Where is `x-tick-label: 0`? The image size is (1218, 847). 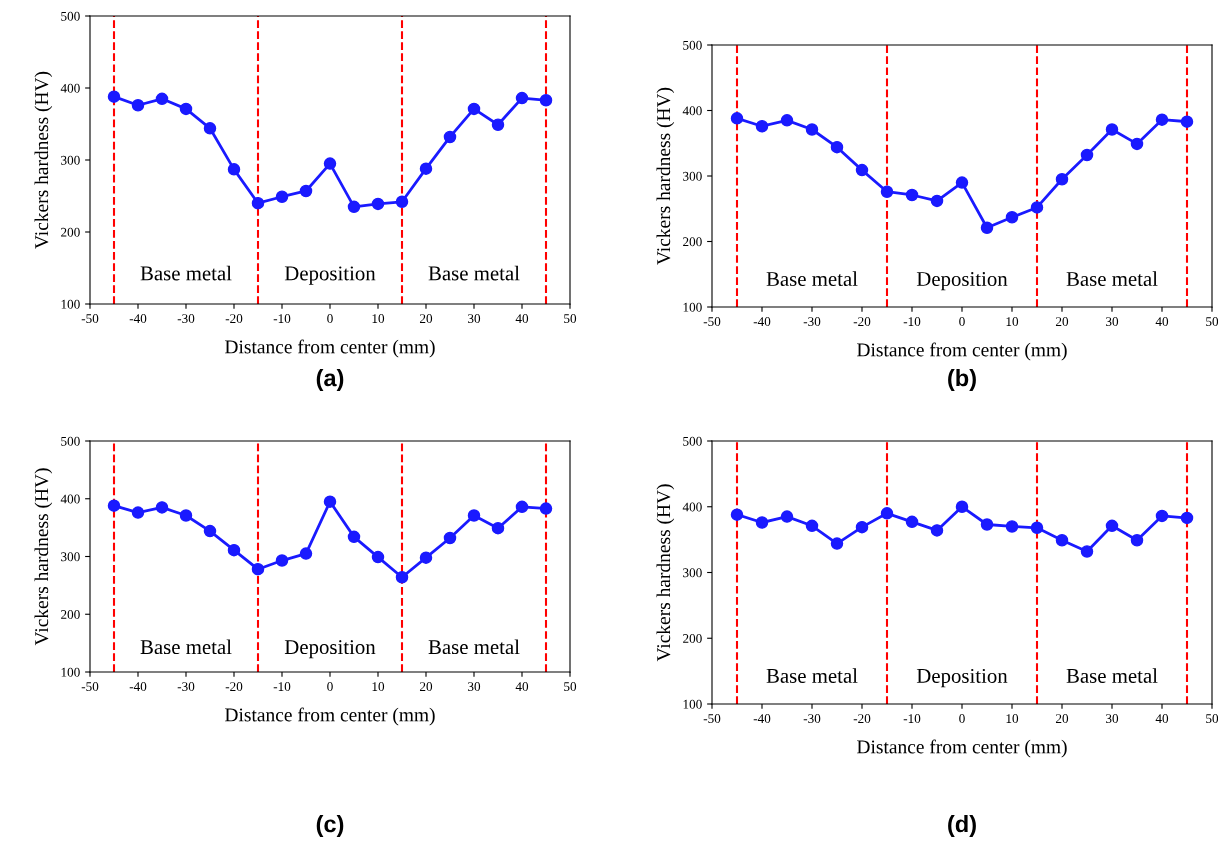
x-tick-label: 0 is located at coordinates (330, 319).